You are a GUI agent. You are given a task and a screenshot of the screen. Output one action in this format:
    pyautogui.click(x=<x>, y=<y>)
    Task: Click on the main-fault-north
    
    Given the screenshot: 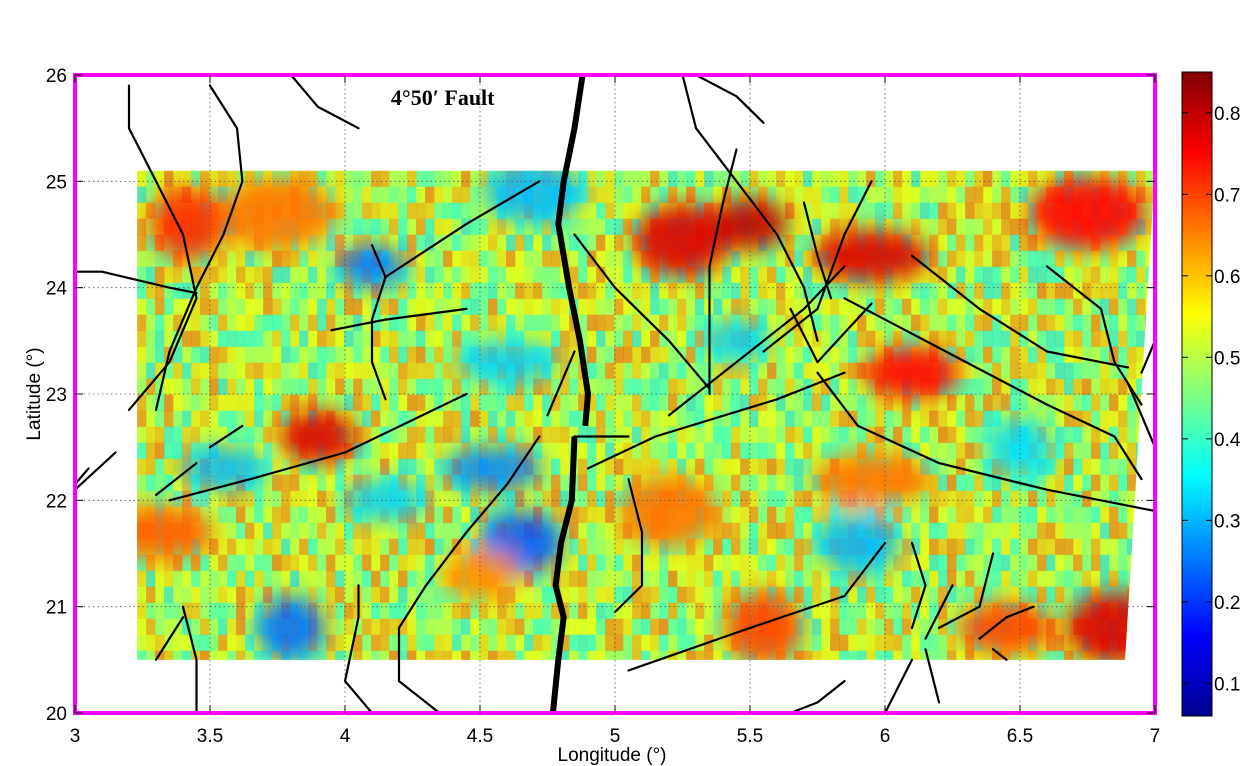 What is the action you would take?
    pyautogui.click(x=573, y=251)
    